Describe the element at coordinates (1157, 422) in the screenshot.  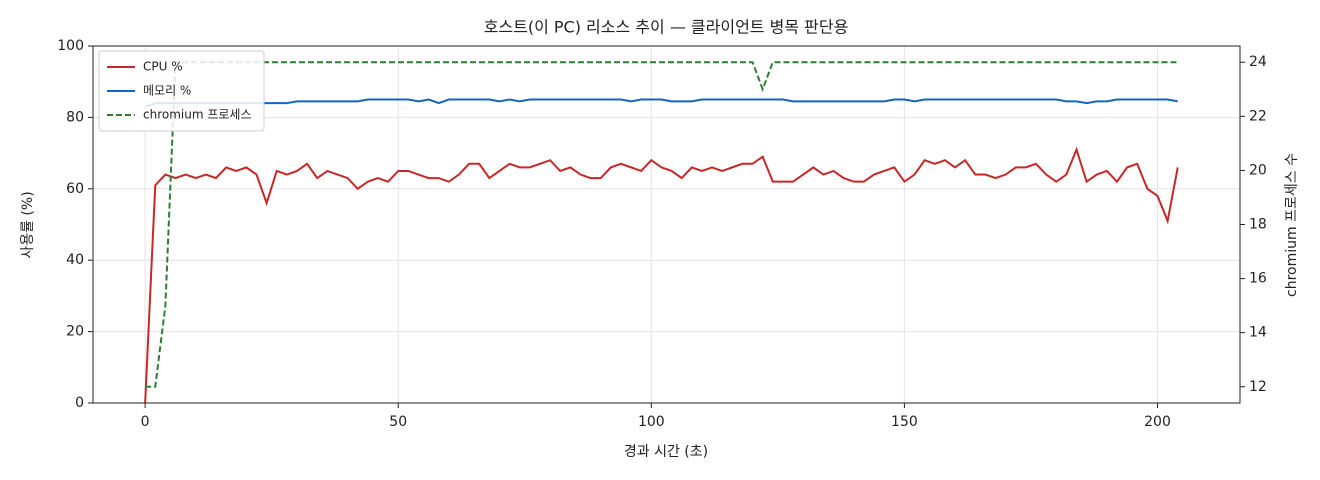
I see `x-tick-label: 200` at that location.